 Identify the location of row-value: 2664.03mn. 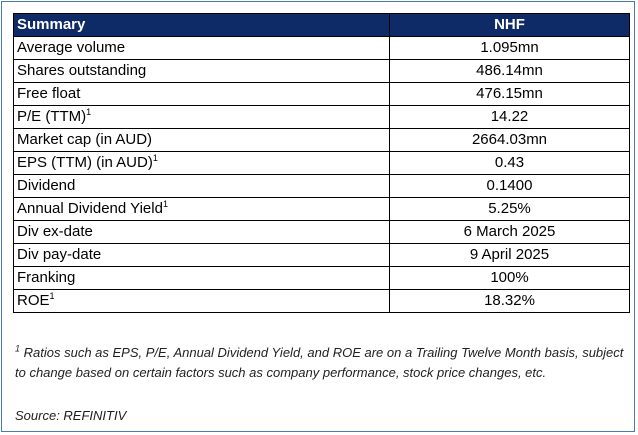
(509, 140).